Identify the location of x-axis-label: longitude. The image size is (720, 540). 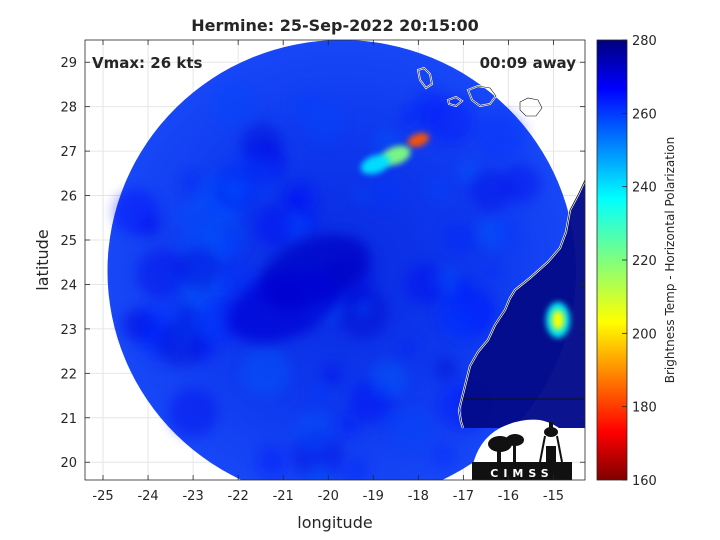
(334, 522).